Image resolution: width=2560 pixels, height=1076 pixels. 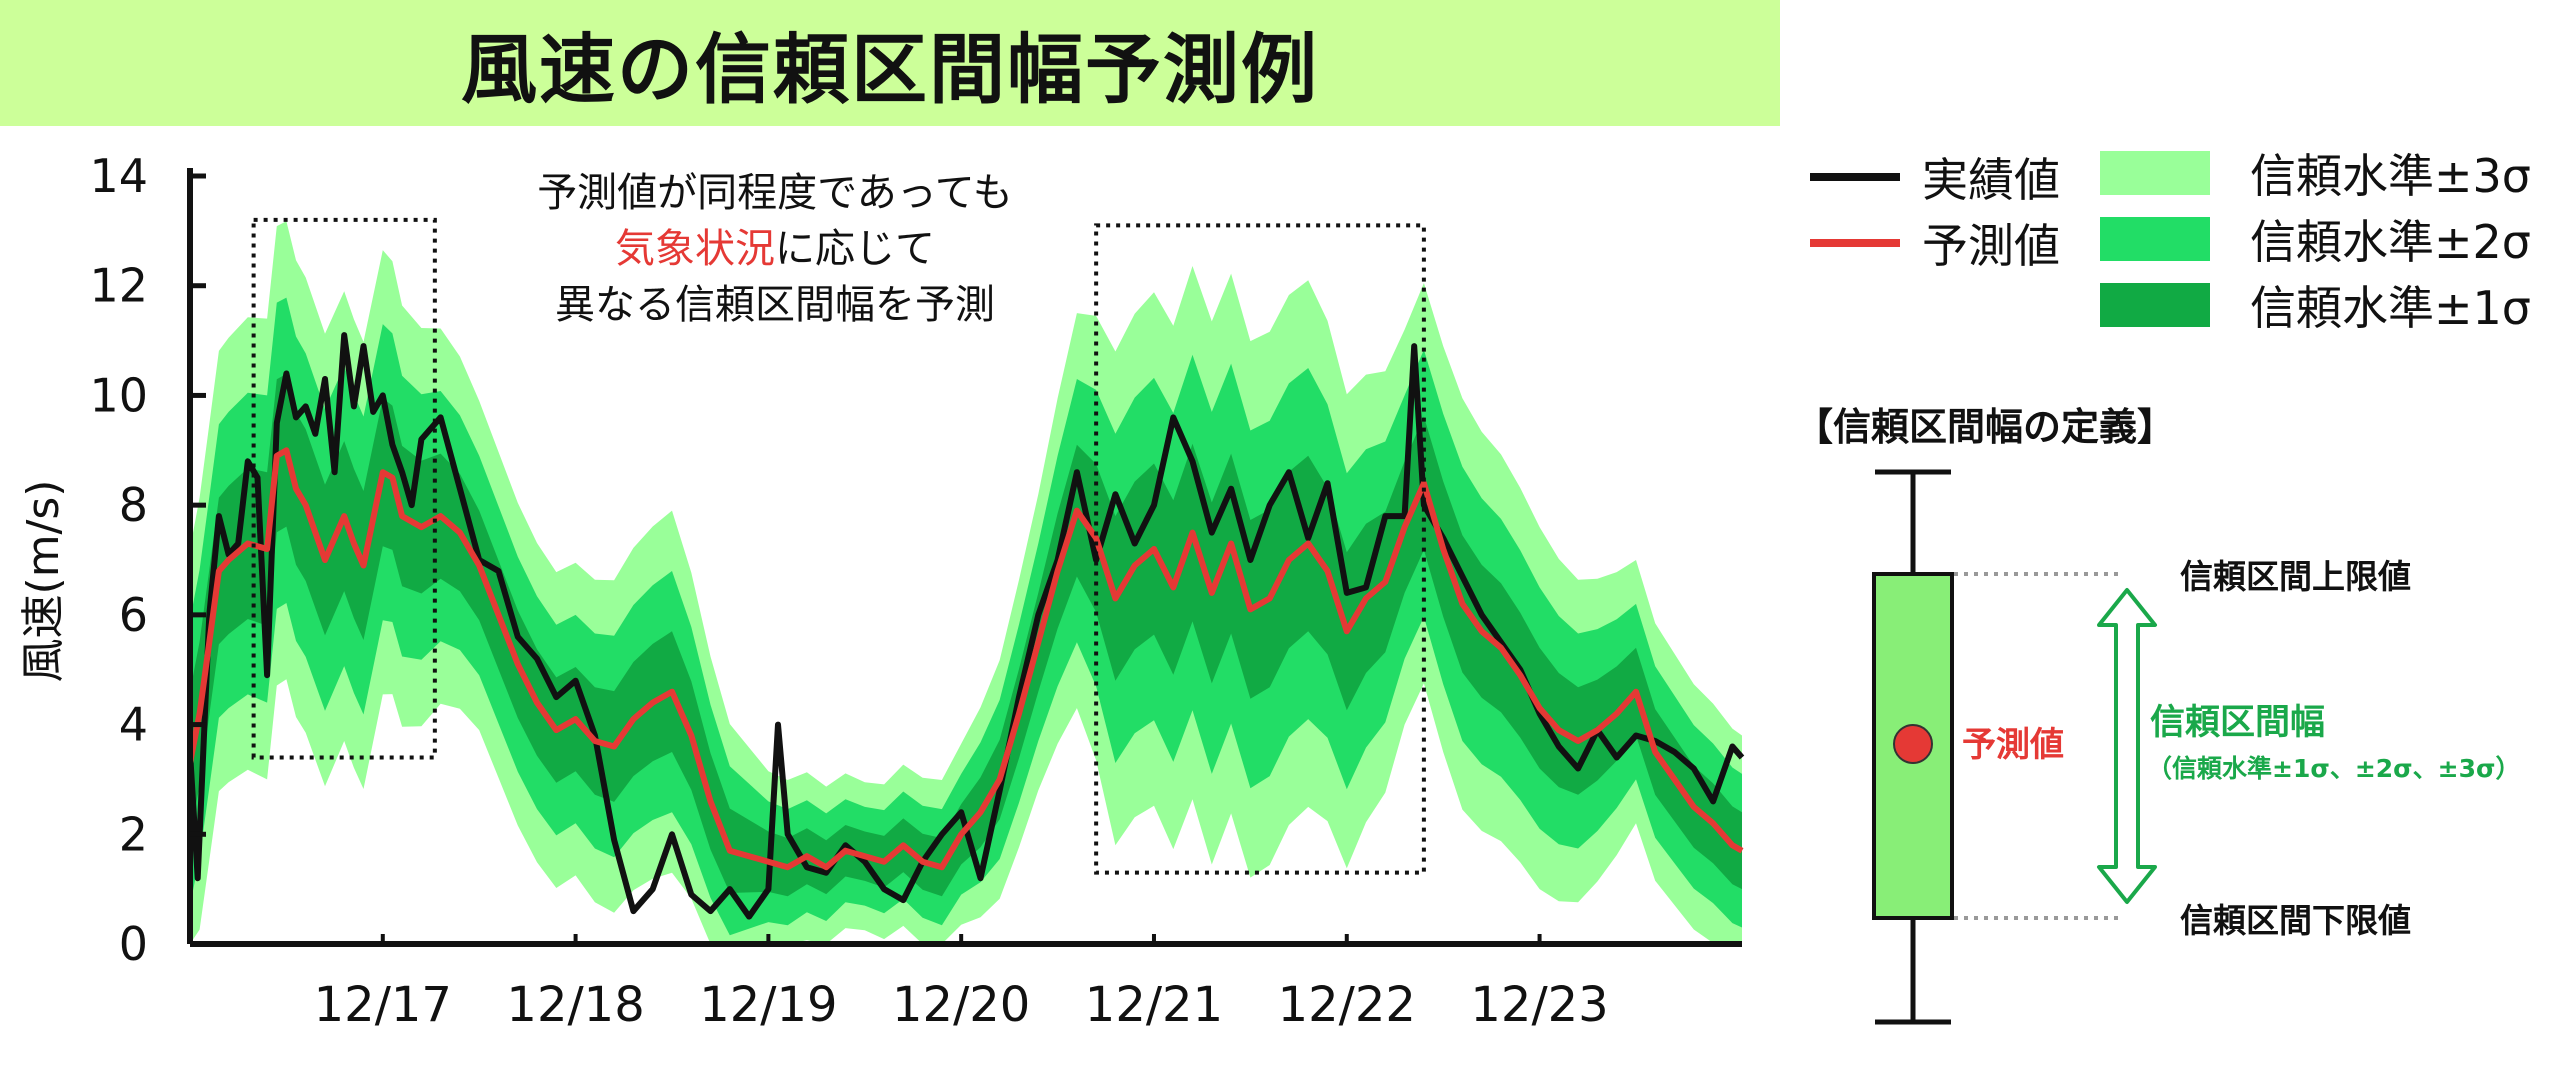 I want to click on legend-actual: 実績値, so click(x=1935, y=177).